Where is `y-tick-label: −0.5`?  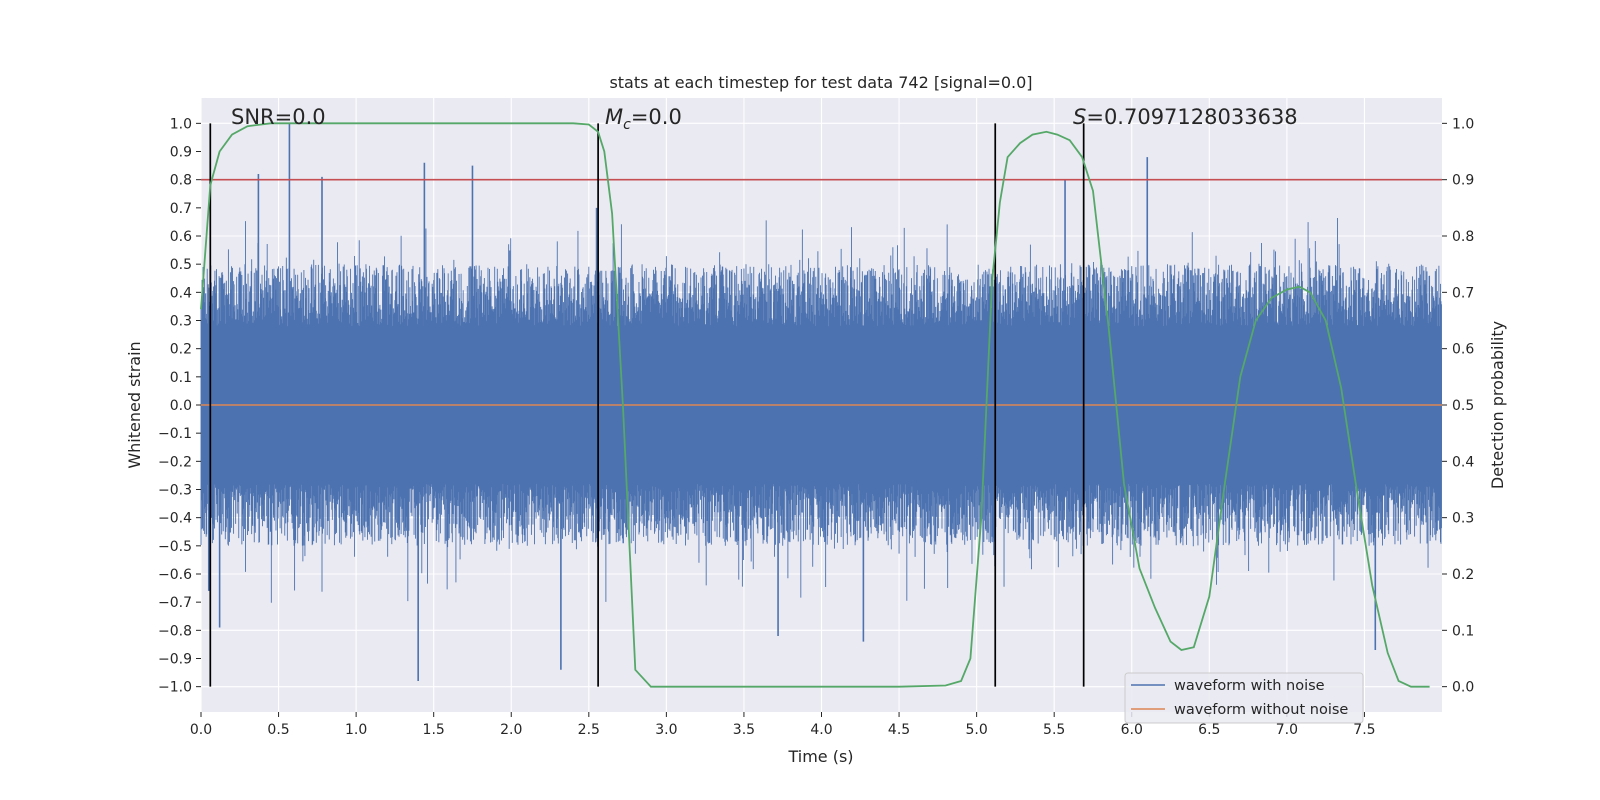 y-tick-label: −0.5 is located at coordinates (175, 547).